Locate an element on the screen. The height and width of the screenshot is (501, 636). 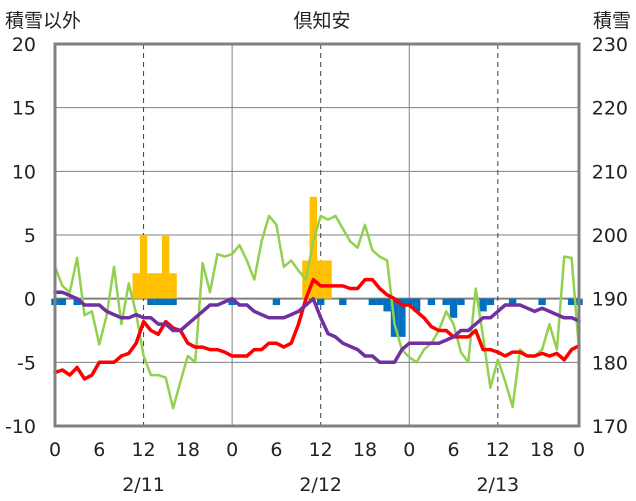
right-tick-label: 230 is located at coordinates (610, 45).